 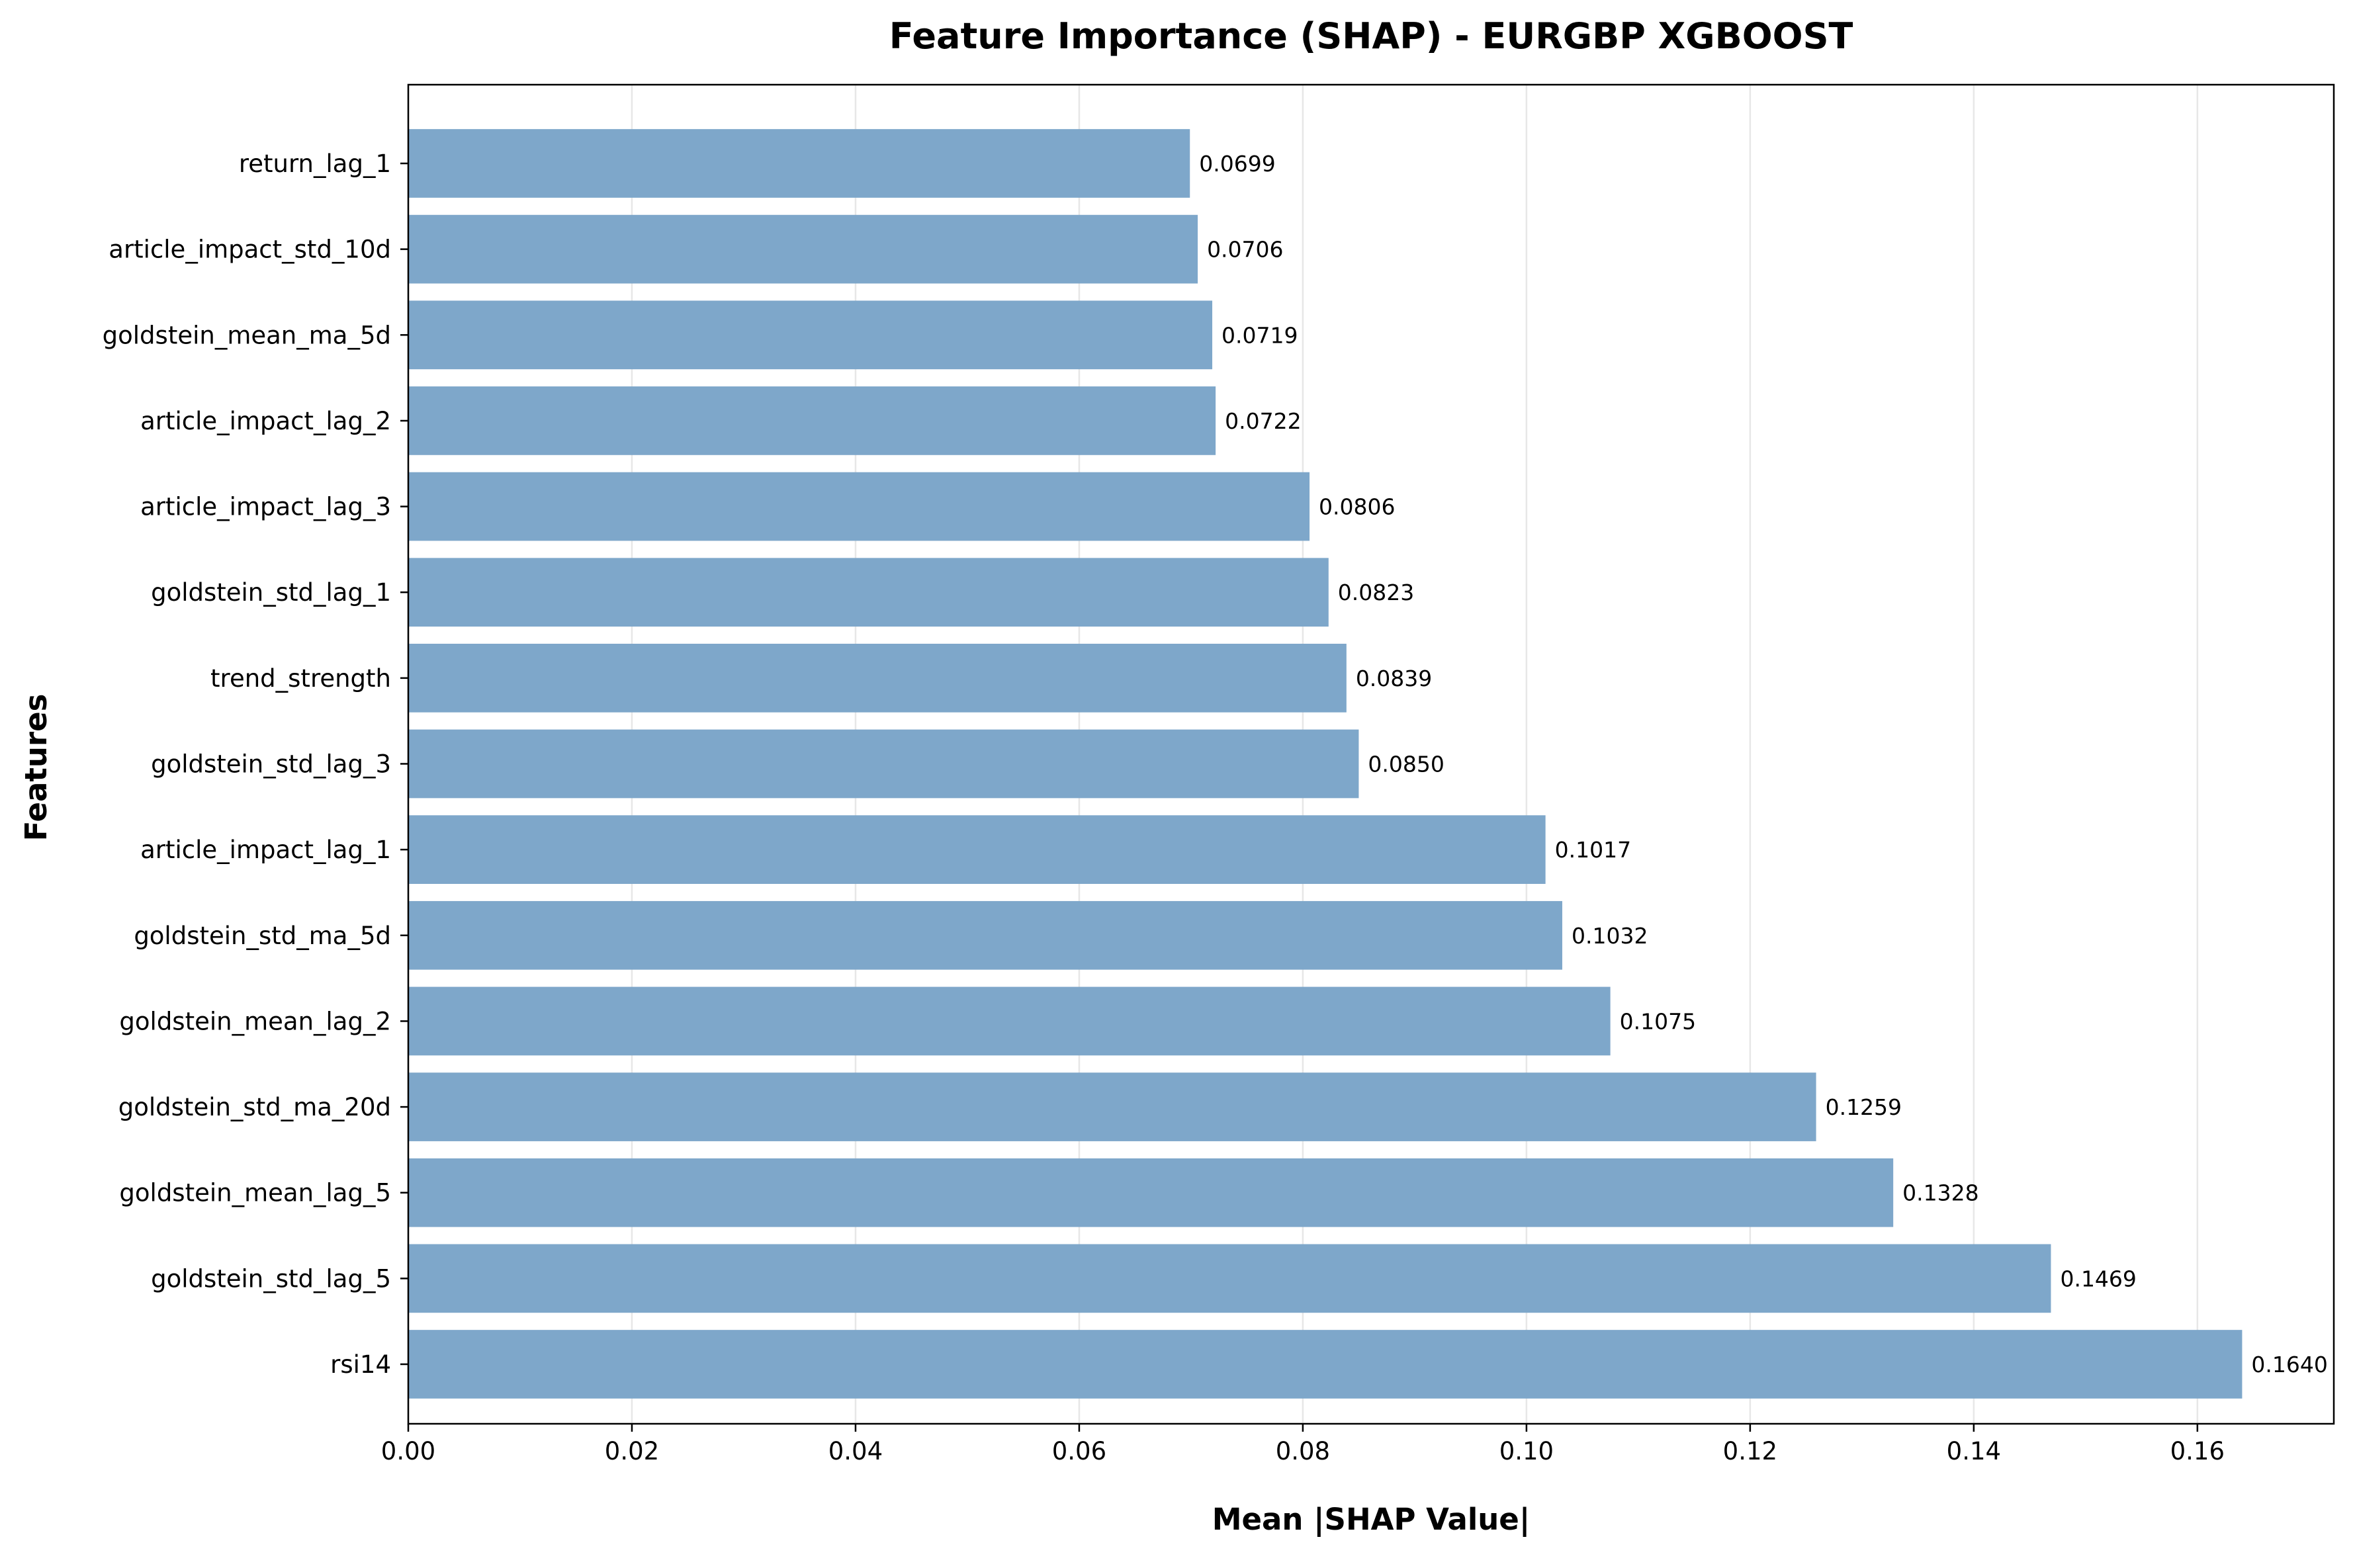 What do you see at coordinates (1376, 592) in the screenshot?
I see `data-label: 0.0823` at bounding box center [1376, 592].